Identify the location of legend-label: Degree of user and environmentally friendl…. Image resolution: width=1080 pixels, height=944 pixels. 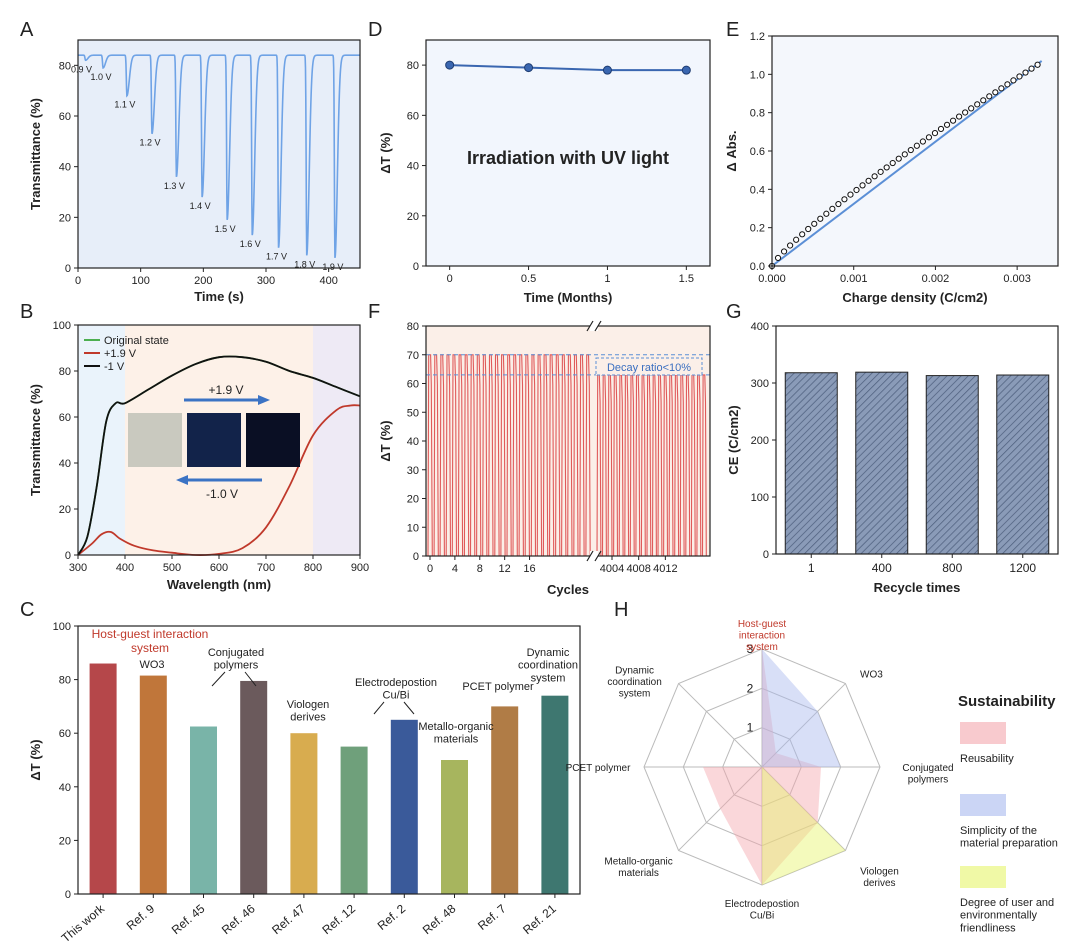
(1007, 915).